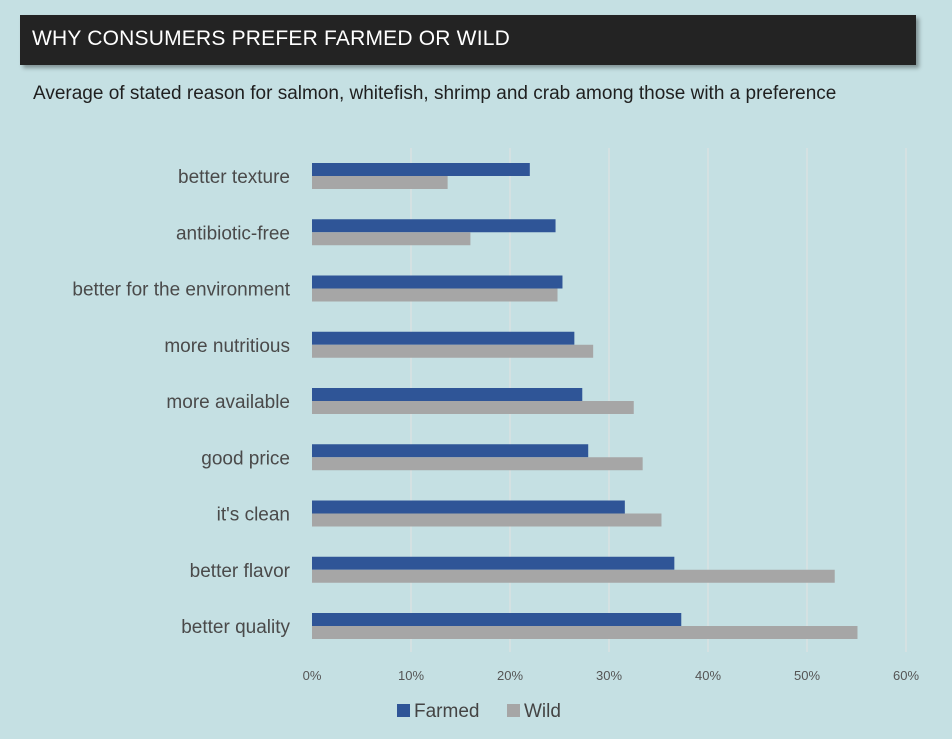 Image resolution: width=952 pixels, height=739 pixels. I want to click on title-bar: WHY CONSUMERS PREFER FARMED OR WILD, so click(468, 40).